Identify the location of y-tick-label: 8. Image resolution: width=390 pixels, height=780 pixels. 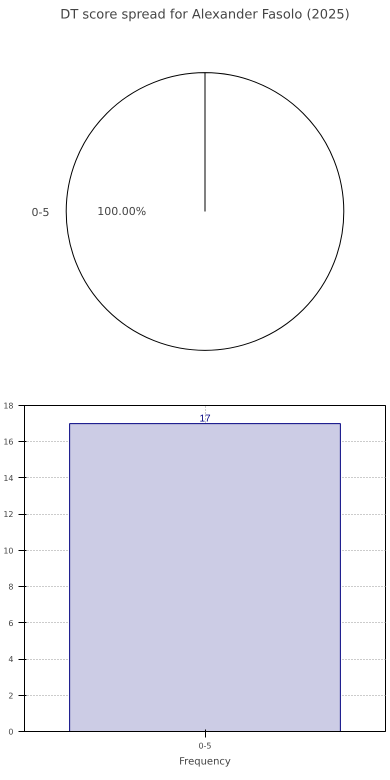
(11, 587).